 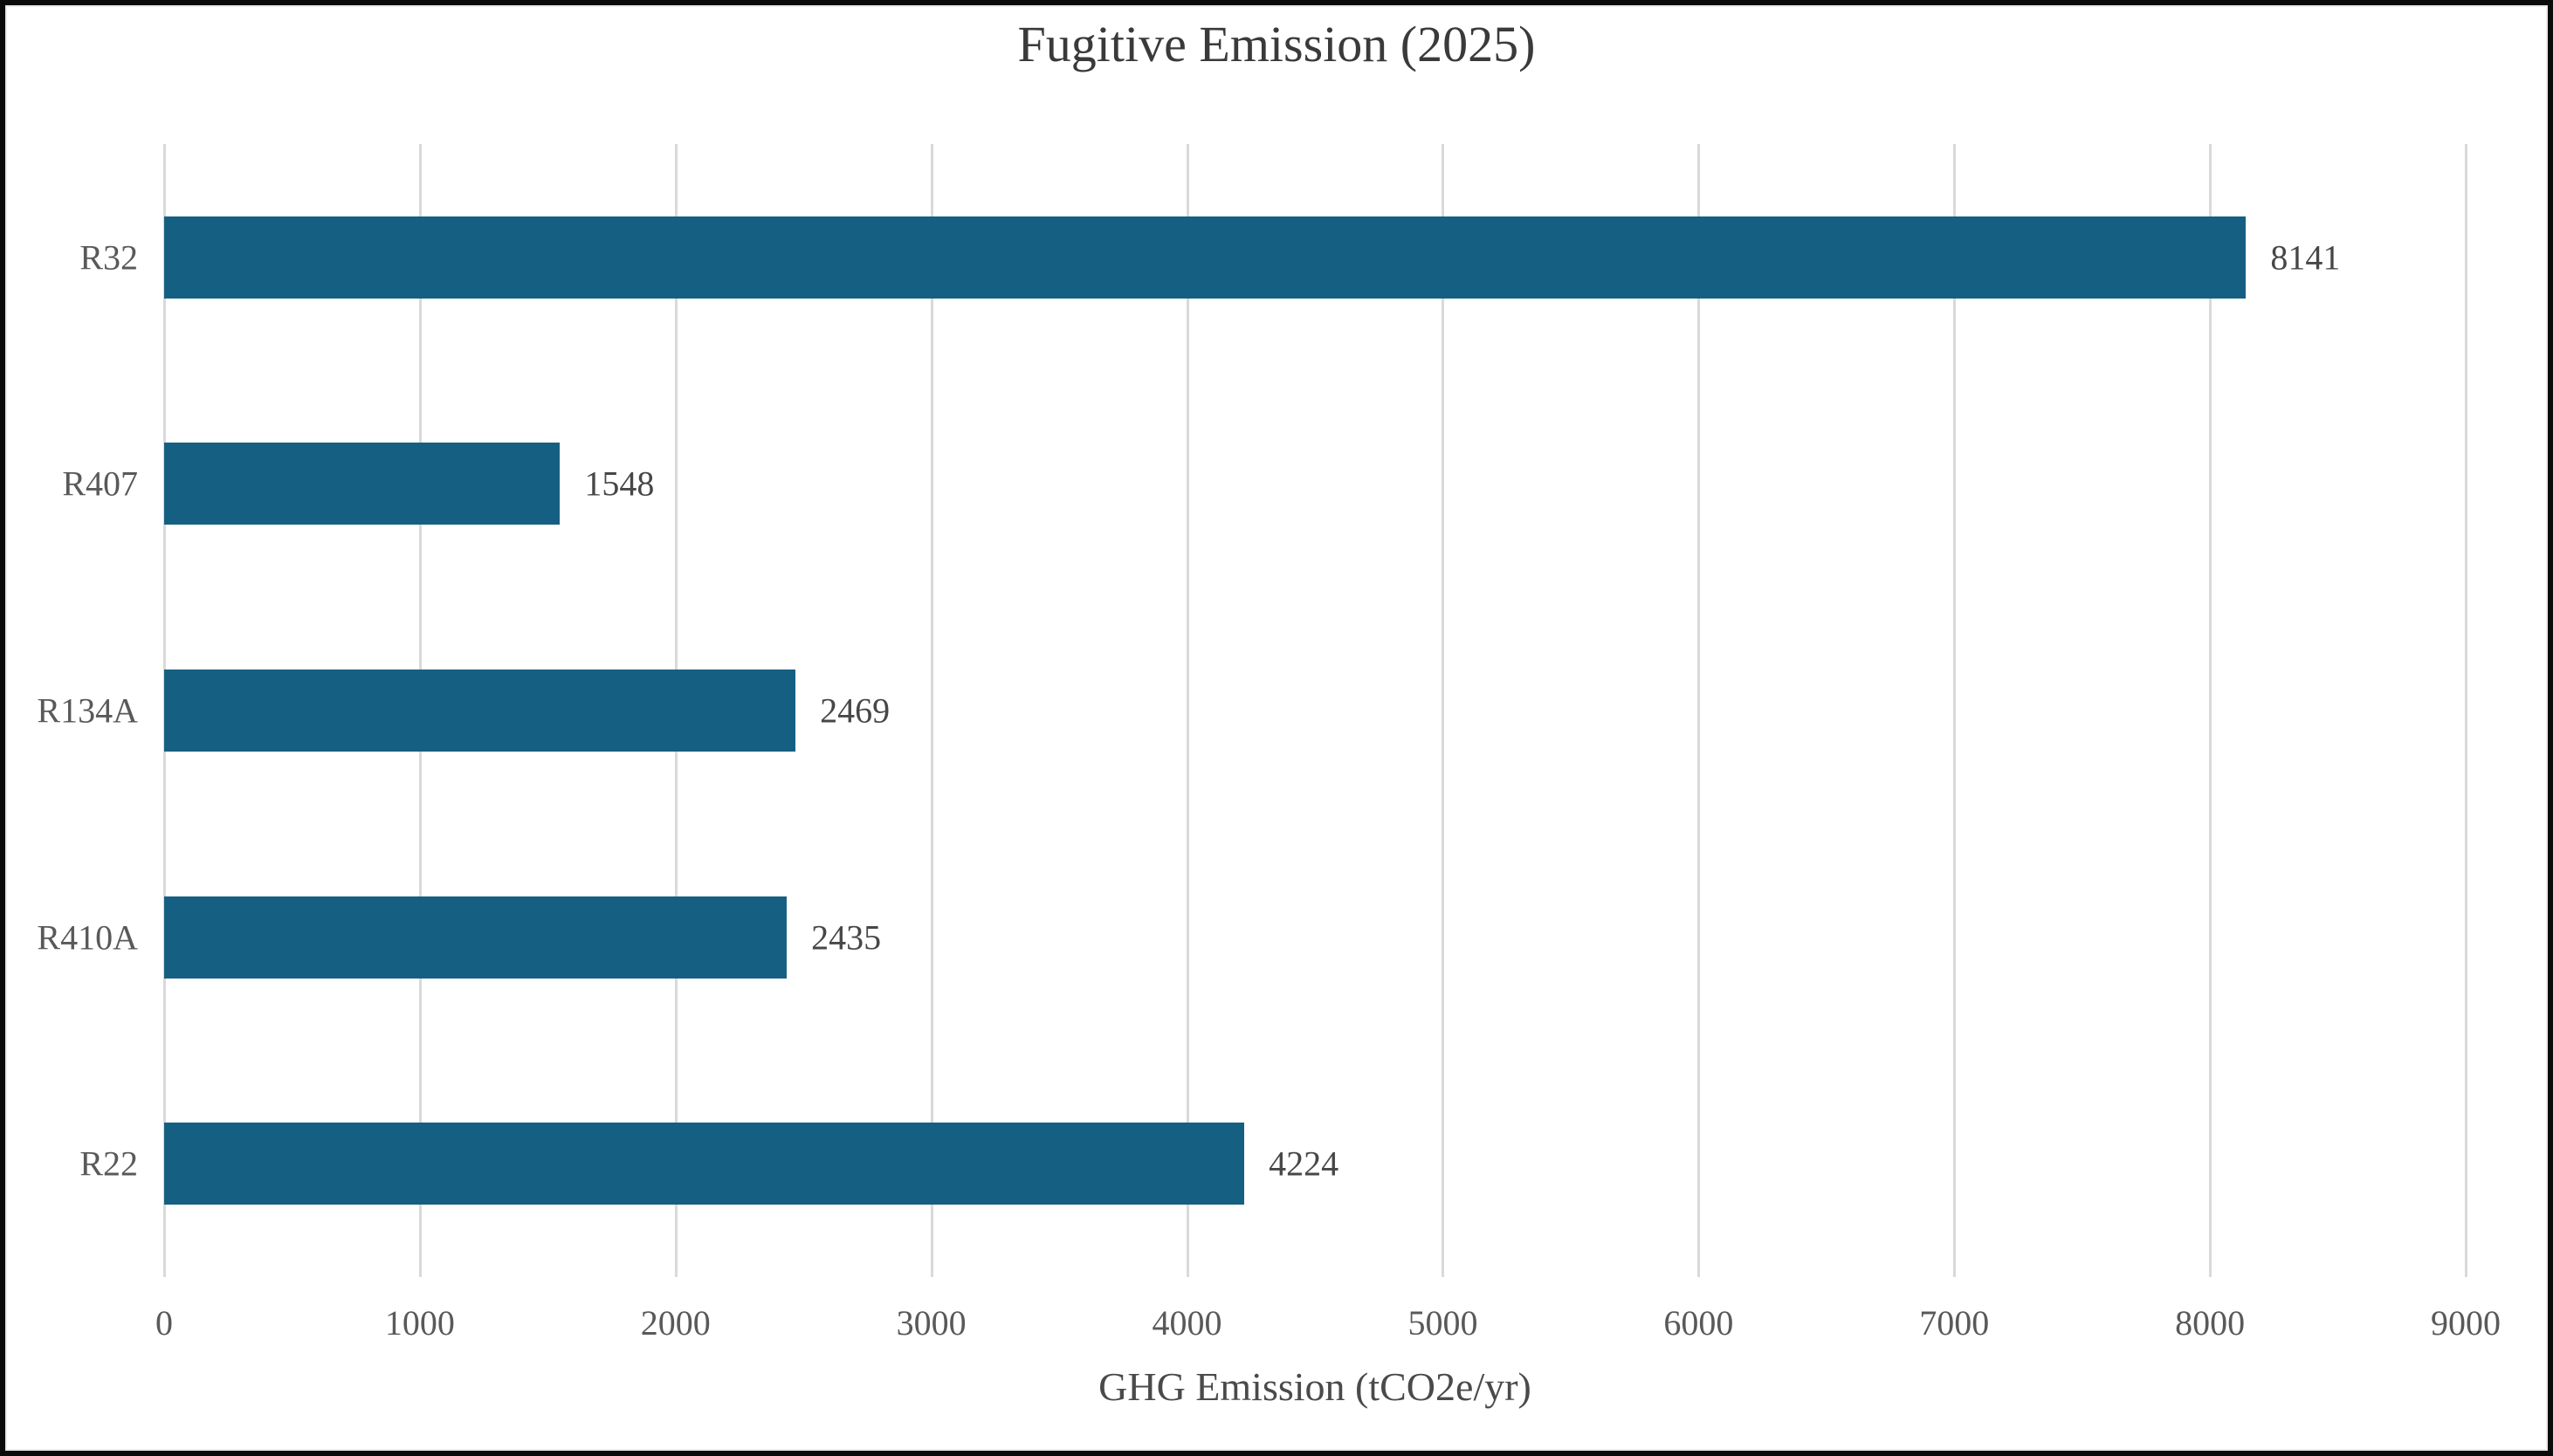 I want to click on x-tick-label: 3000, so click(x=931, y=1323).